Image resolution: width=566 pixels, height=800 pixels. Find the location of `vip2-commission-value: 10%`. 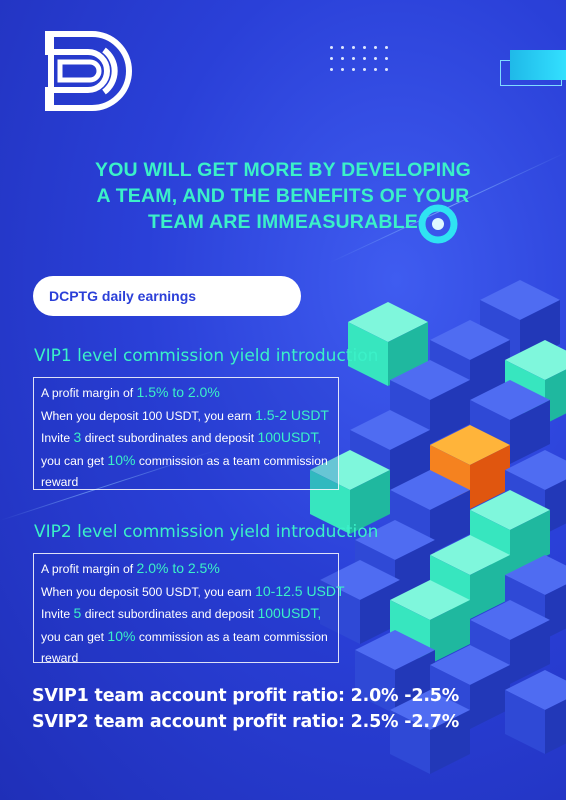

vip2-commission-value: 10% is located at coordinates (121, 635).